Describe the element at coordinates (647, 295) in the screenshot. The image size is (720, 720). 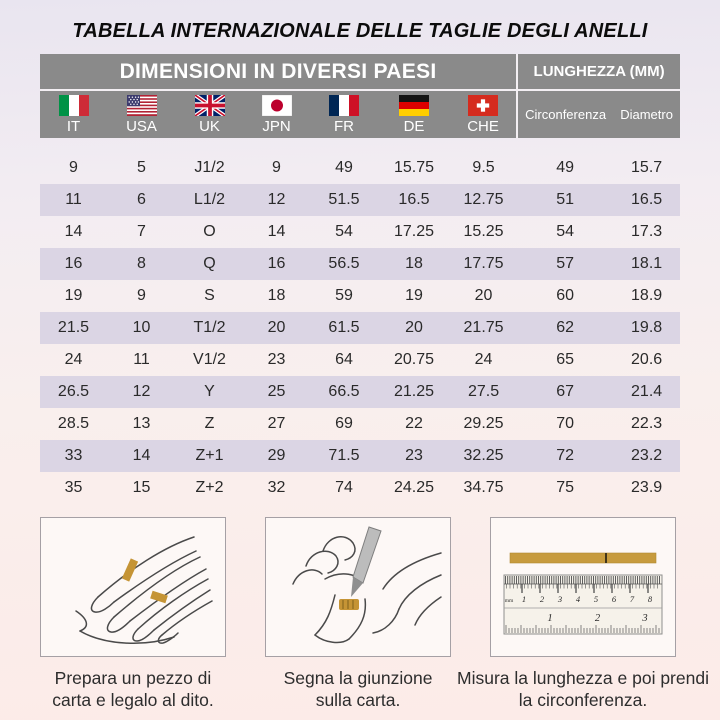
I see `table-cell: 18.9` at that location.